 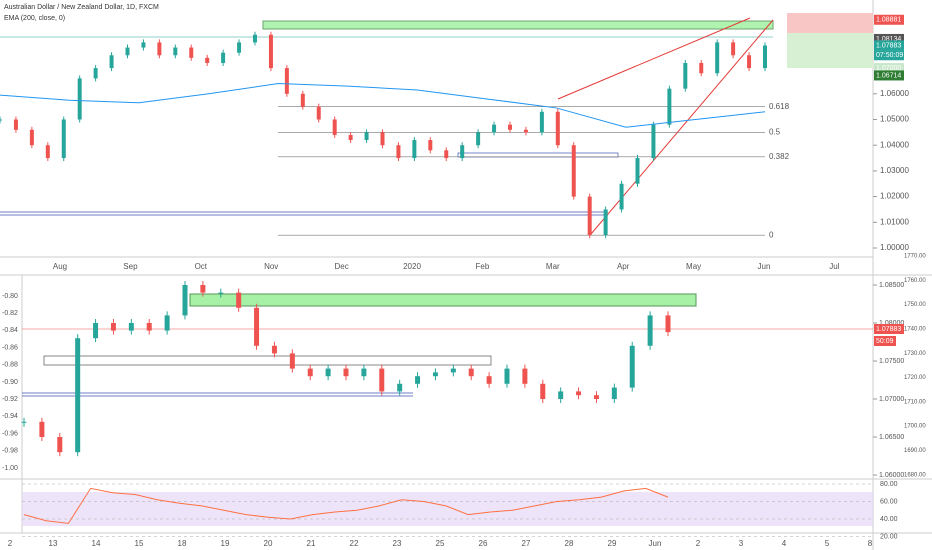 I want to click on x-tick-label: Feb, so click(x=483, y=266).